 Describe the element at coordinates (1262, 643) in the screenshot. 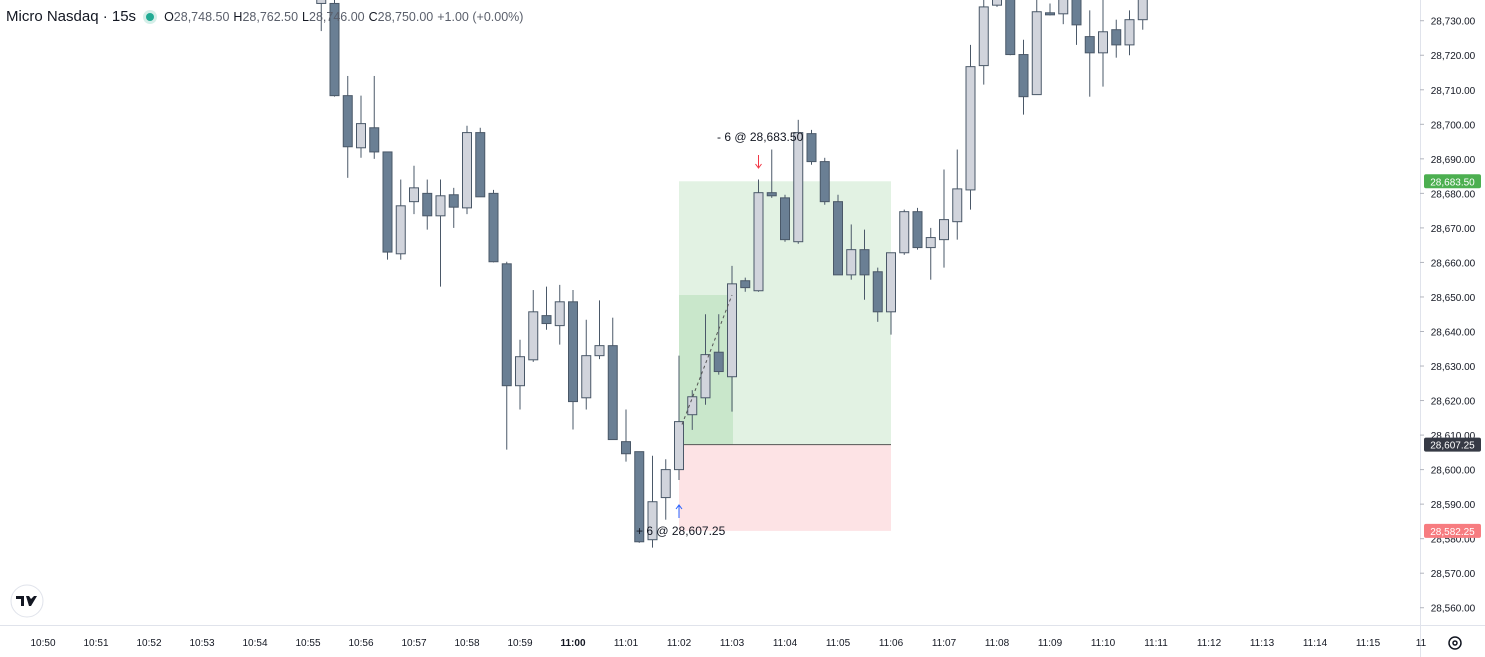

I see `x-tick-label: 11:13` at that location.